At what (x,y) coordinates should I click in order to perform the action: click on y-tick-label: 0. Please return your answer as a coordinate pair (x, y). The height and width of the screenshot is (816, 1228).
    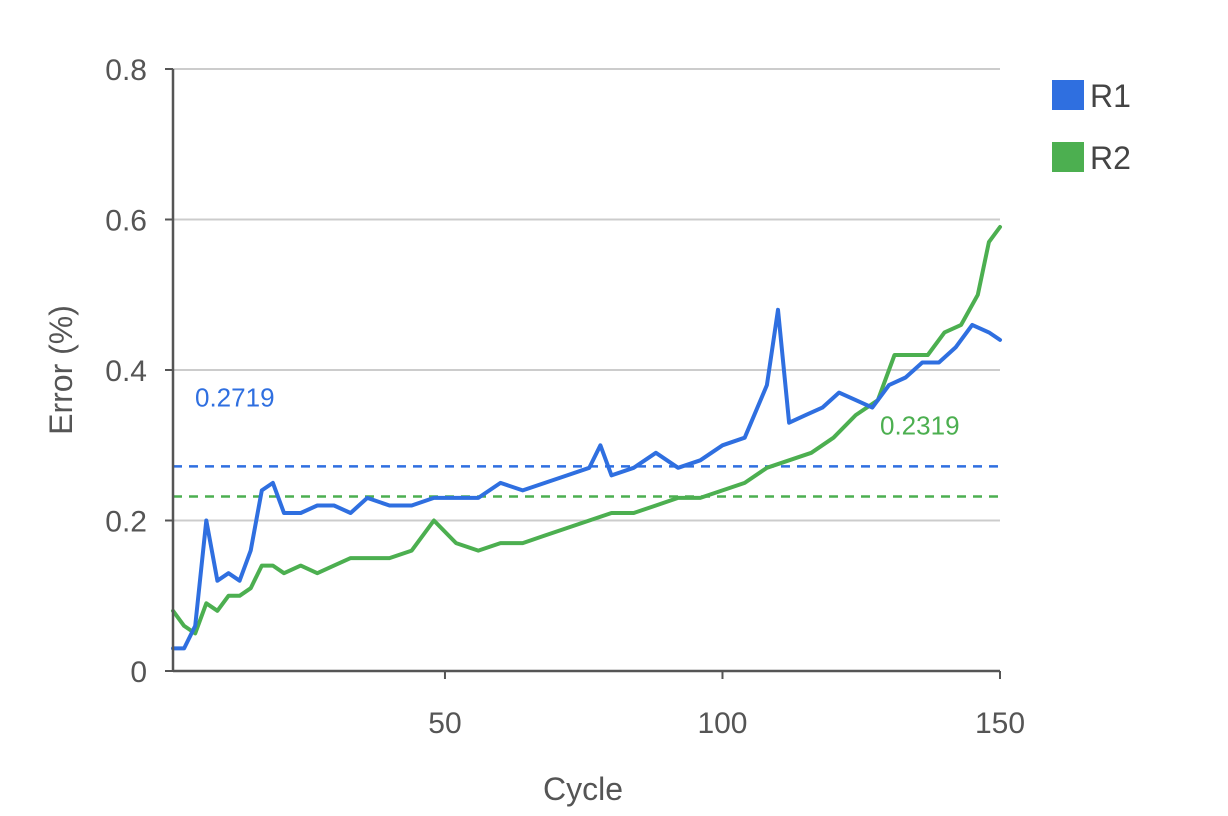
    Looking at the image, I should click on (138, 672).